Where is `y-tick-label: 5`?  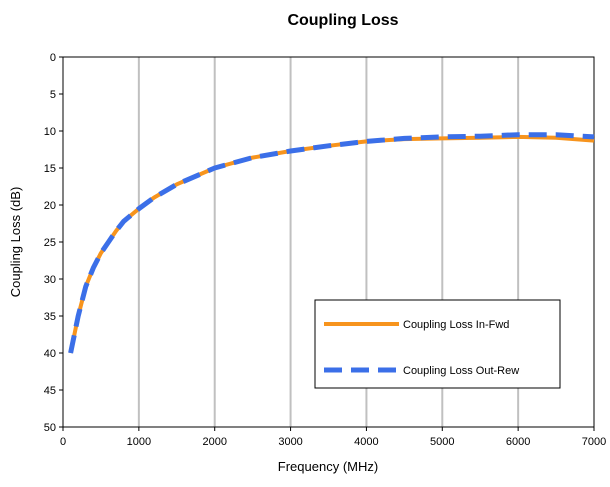 y-tick-label: 5 is located at coordinates (53, 95).